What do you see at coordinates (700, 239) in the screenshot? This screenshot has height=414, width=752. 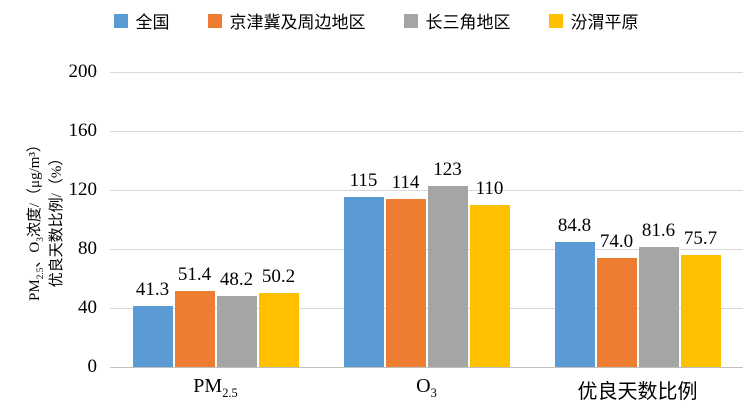 I see `bar-value-label: 75.7` at bounding box center [700, 239].